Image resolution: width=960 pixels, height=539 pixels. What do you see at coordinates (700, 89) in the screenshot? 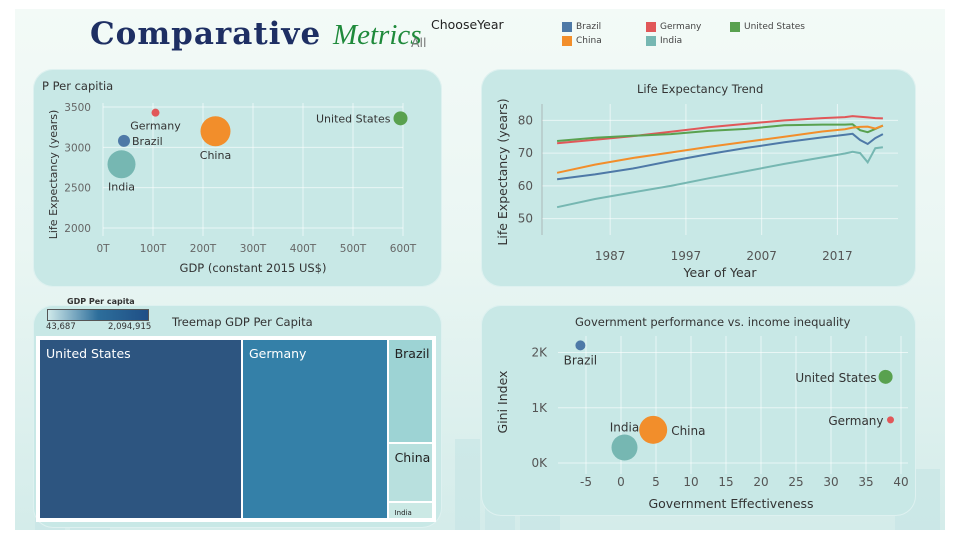
I see `line-chart-title: Life Expectancy Trend` at bounding box center [700, 89].